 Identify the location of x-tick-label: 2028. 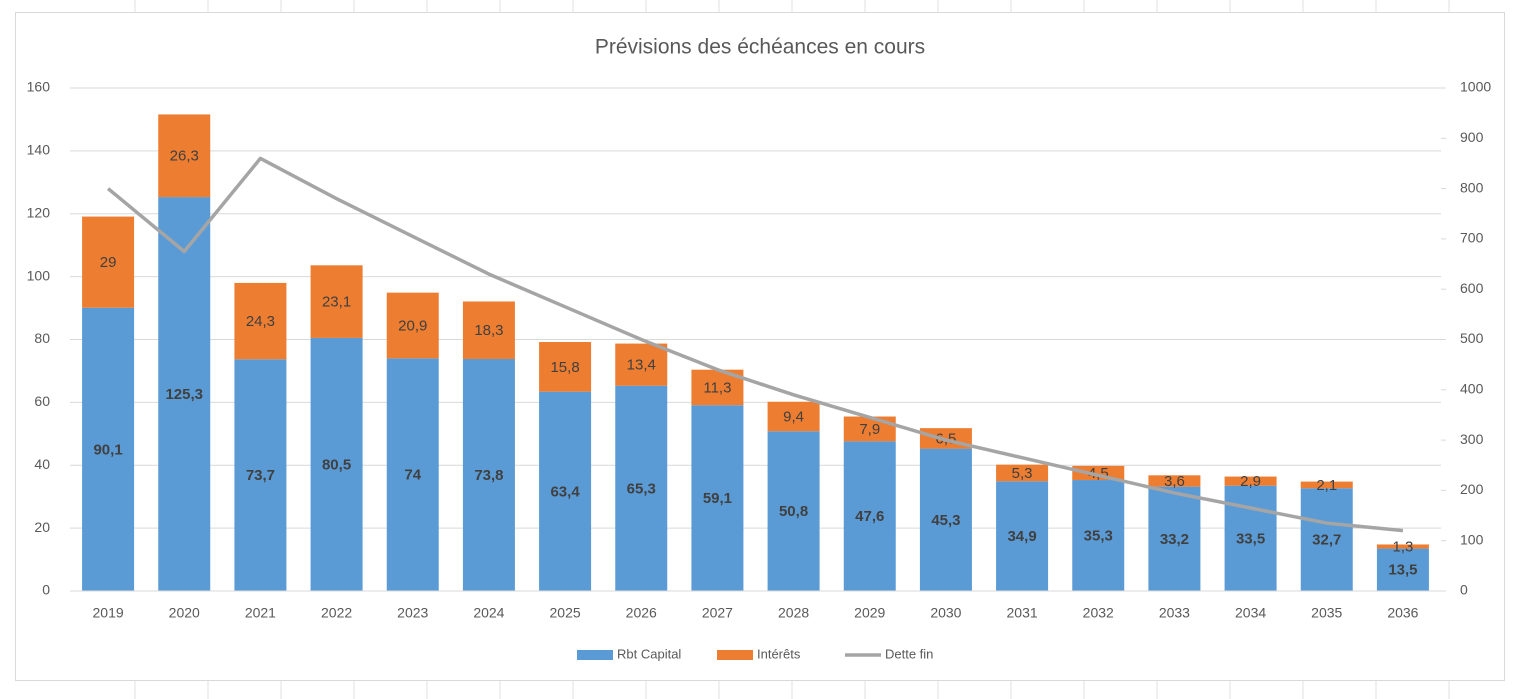
(793, 613).